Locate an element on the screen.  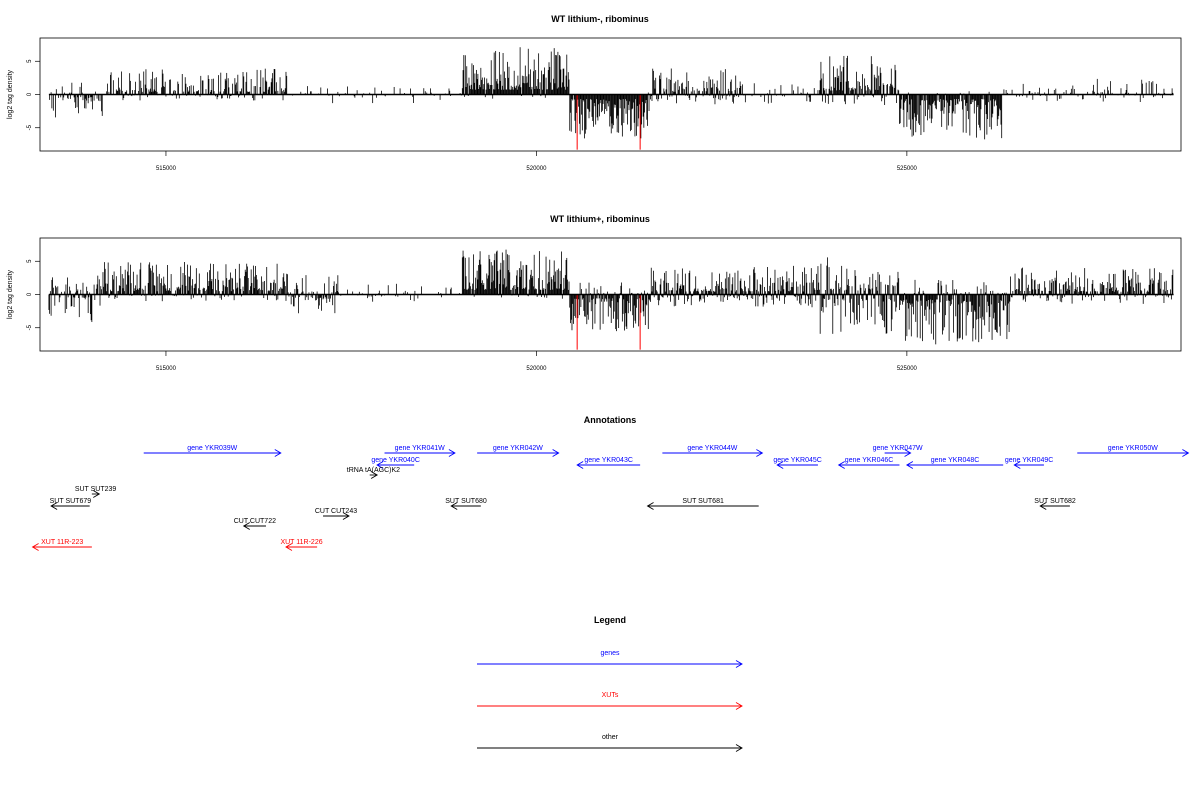
feature-arrow: CUT CUT722 is located at coordinates (255, 524).